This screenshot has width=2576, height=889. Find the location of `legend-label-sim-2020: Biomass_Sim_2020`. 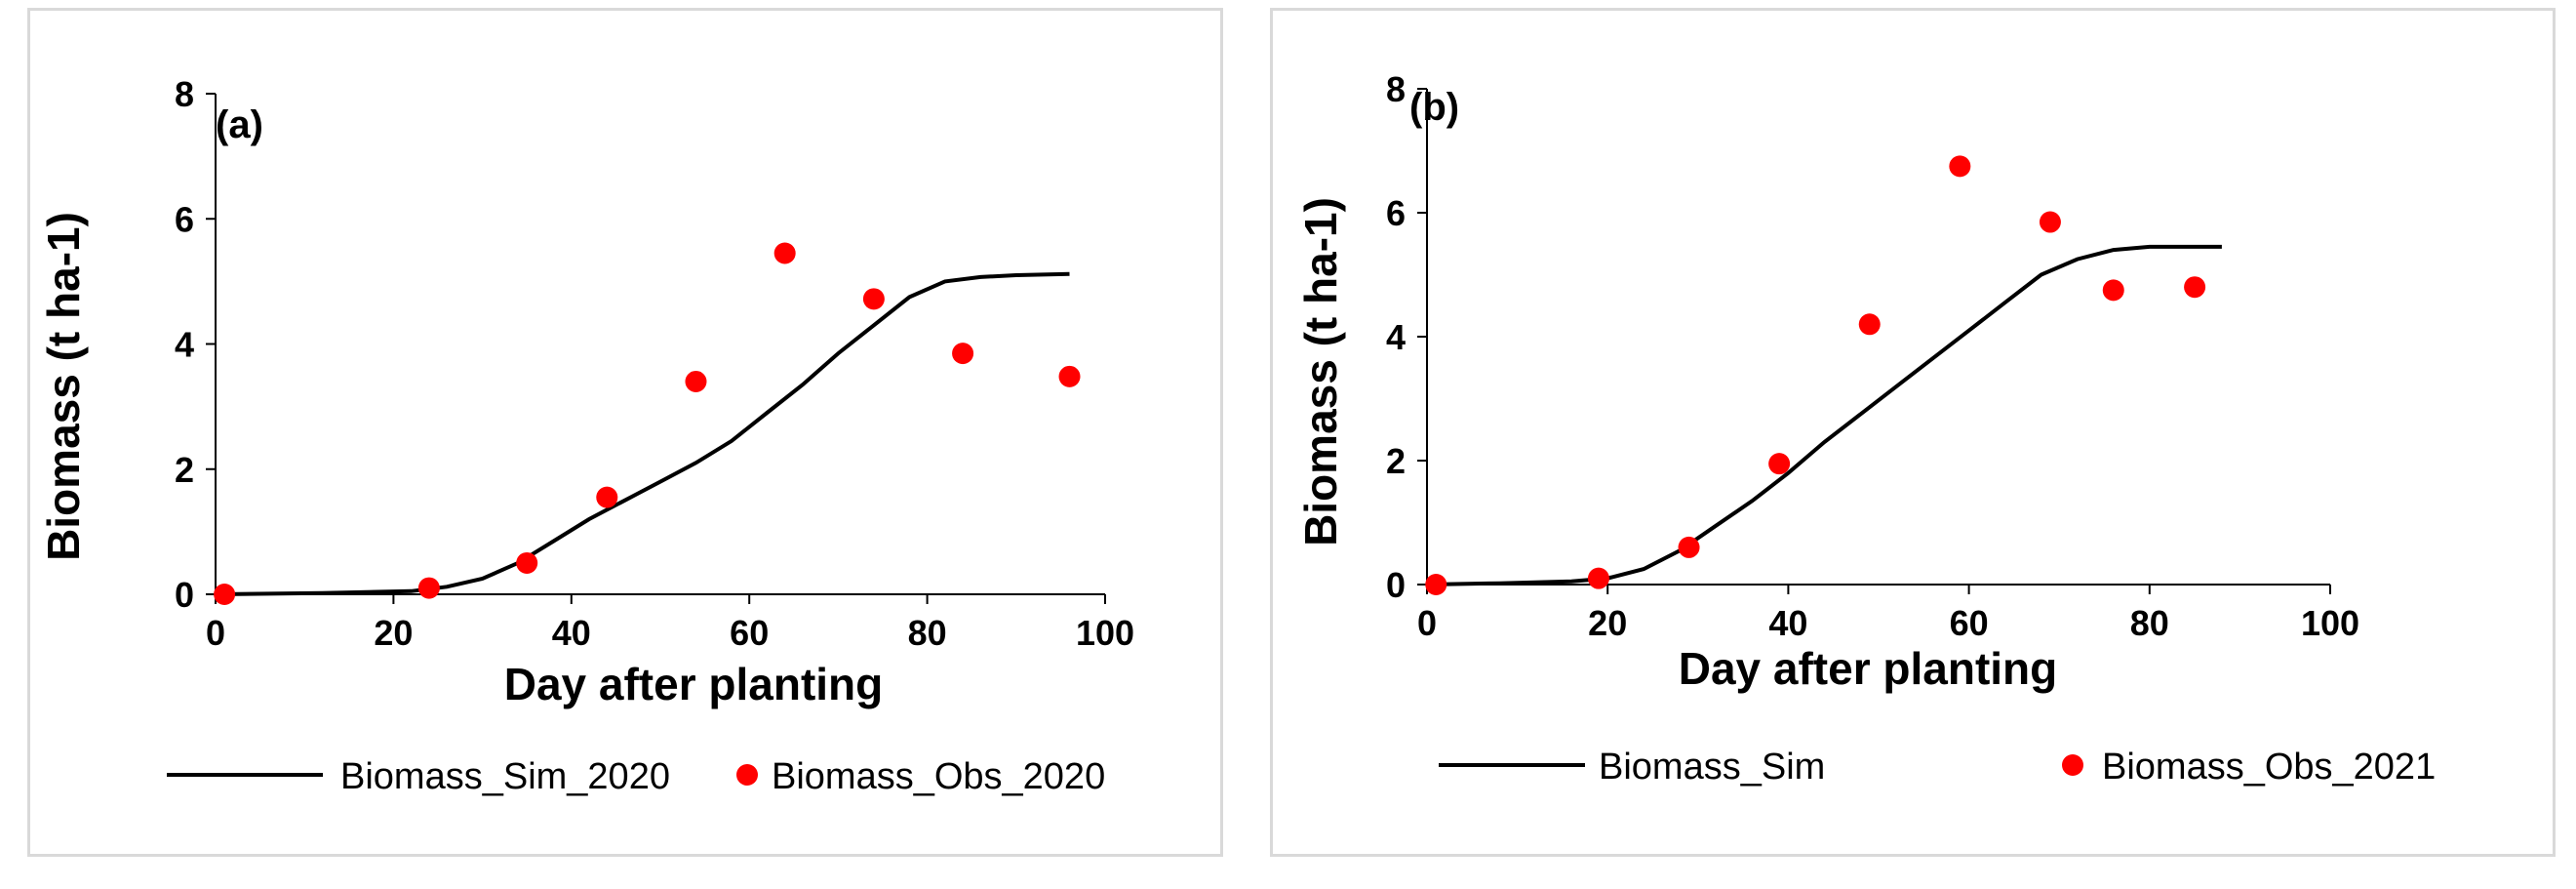

legend-label-sim-2020: Biomass_Sim_2020 is located at coordinates (505, 776).